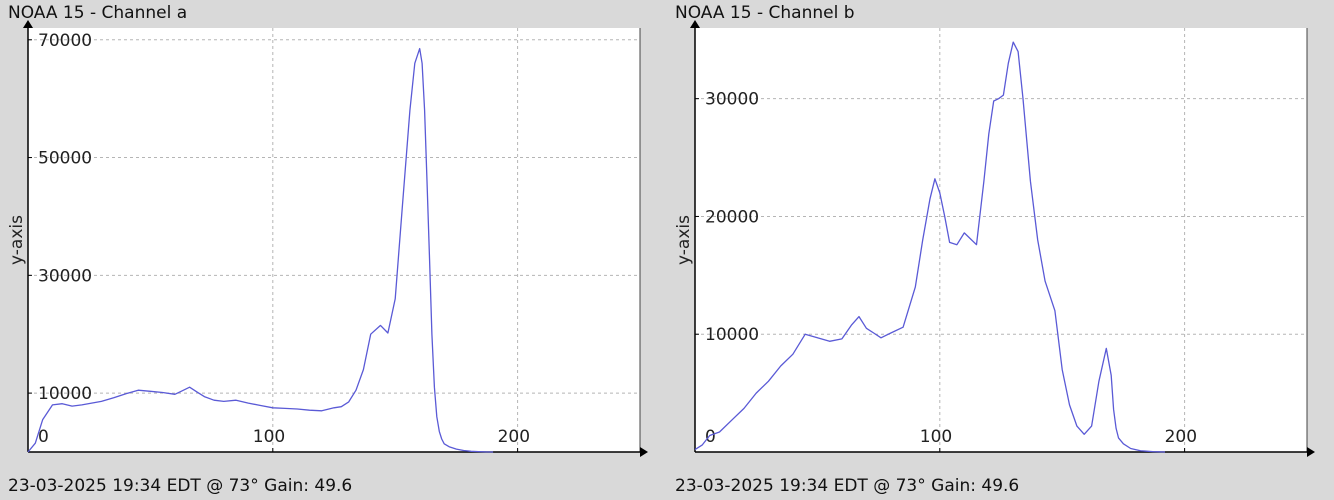  I want to click on y-tick-label: 50000, so click(65, 159).